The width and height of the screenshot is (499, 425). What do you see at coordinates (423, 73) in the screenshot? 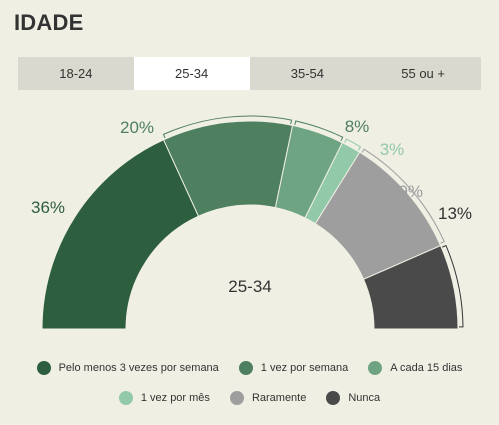
I see `tab-55-plus: 55 ou +` at bounding box center [423, 73].